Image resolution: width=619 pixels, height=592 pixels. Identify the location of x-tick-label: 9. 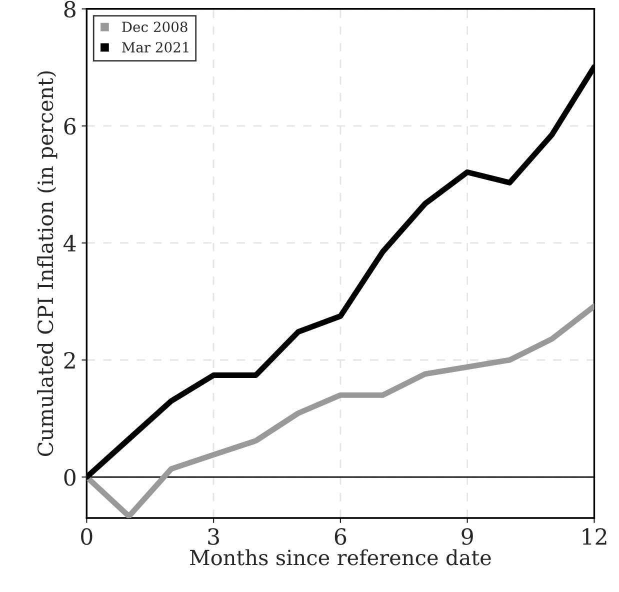
(467, 536).